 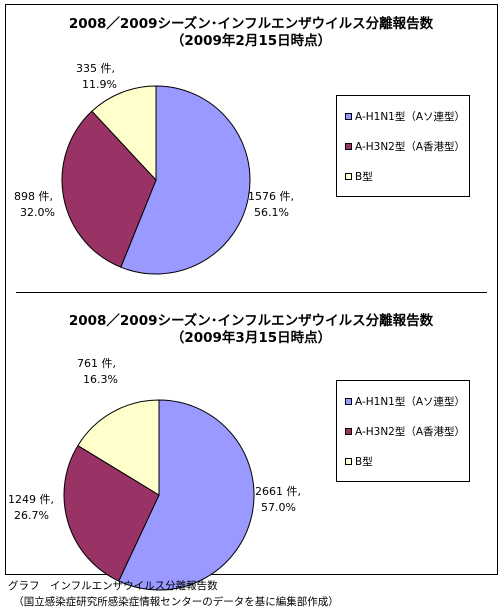 I want to click on chart-1-subtitle: （2009年2月15日時点）, so click(x=251, y=41).